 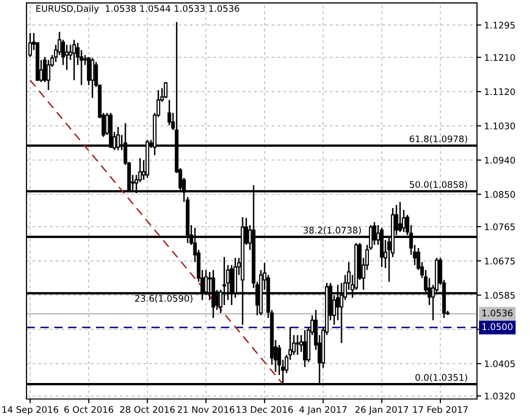 What do you see at coordinates (440, 409) in the screenshot?
I see `x-tick-label: 17 Feb 2017` at bounding box center [440, 409].